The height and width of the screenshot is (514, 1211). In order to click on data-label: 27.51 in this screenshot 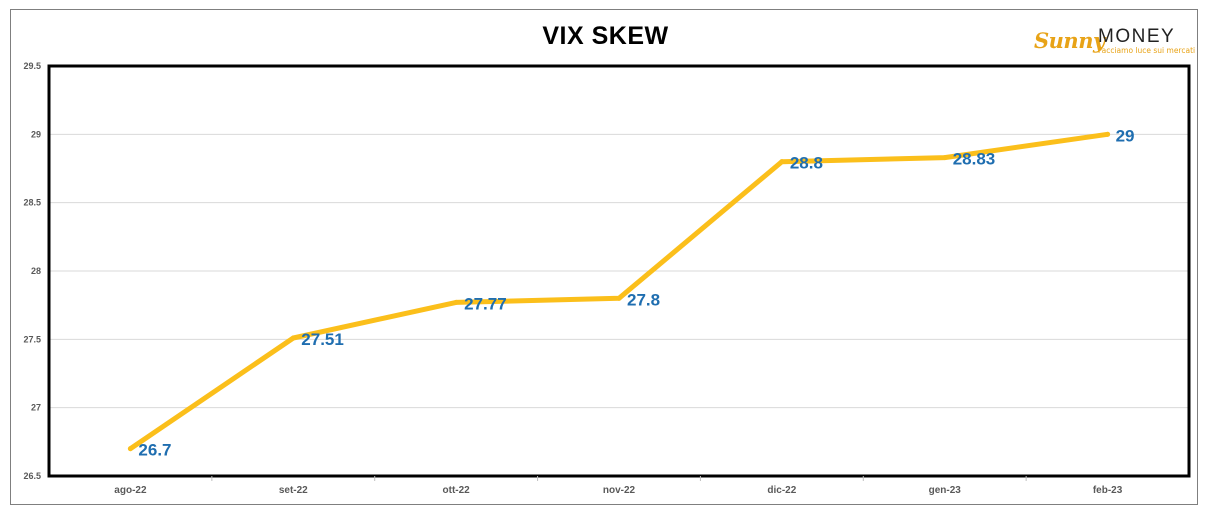, I will do `click(322, 339)`.